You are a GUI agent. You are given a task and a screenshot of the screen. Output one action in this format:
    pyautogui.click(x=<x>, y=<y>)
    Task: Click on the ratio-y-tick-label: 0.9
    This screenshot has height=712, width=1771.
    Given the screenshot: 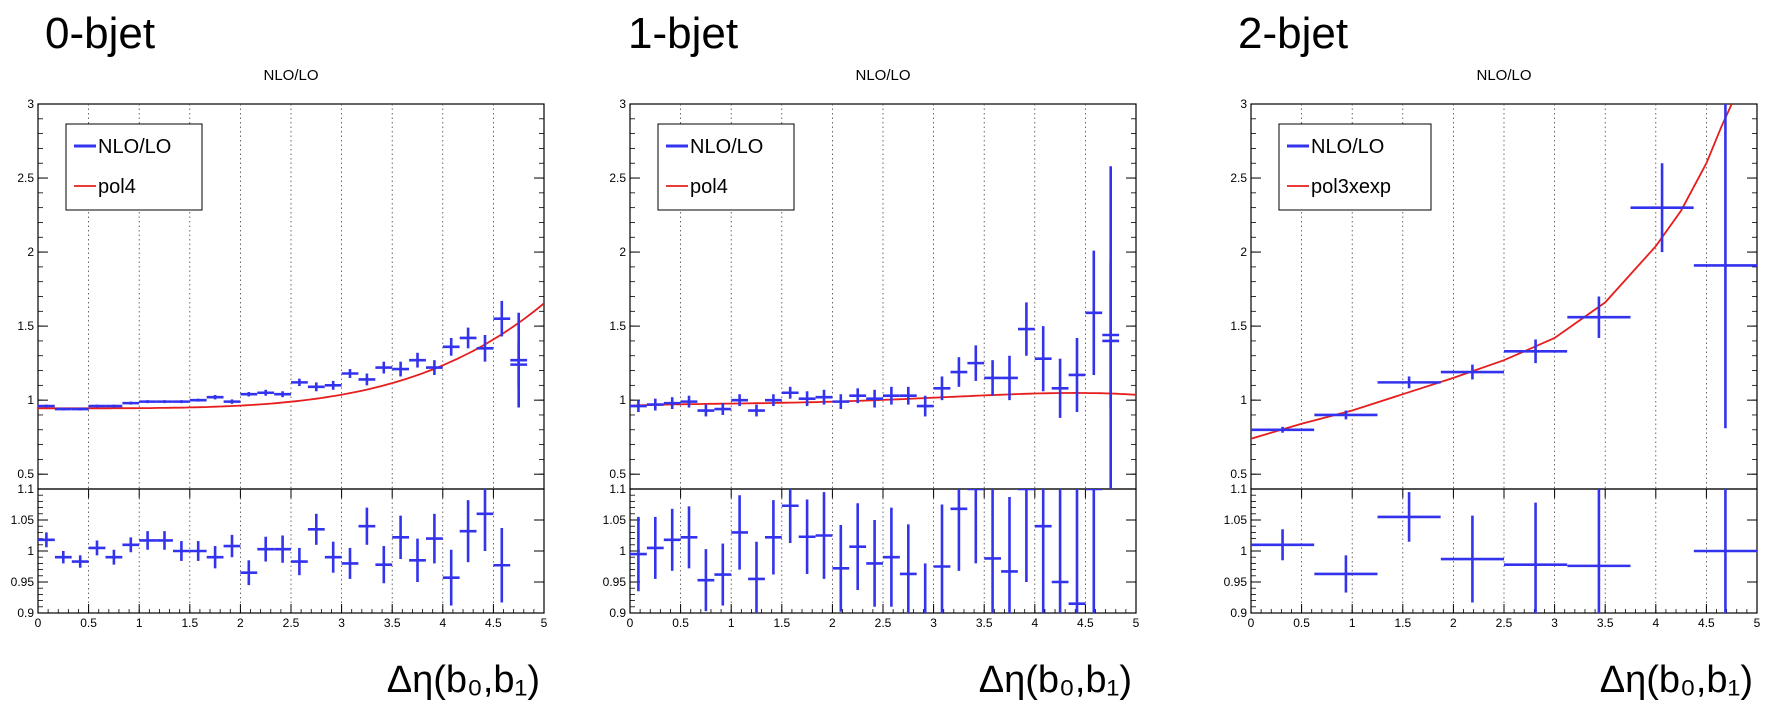 What is the action you would take?
    pyautogui.click(x=617, y=613)
    